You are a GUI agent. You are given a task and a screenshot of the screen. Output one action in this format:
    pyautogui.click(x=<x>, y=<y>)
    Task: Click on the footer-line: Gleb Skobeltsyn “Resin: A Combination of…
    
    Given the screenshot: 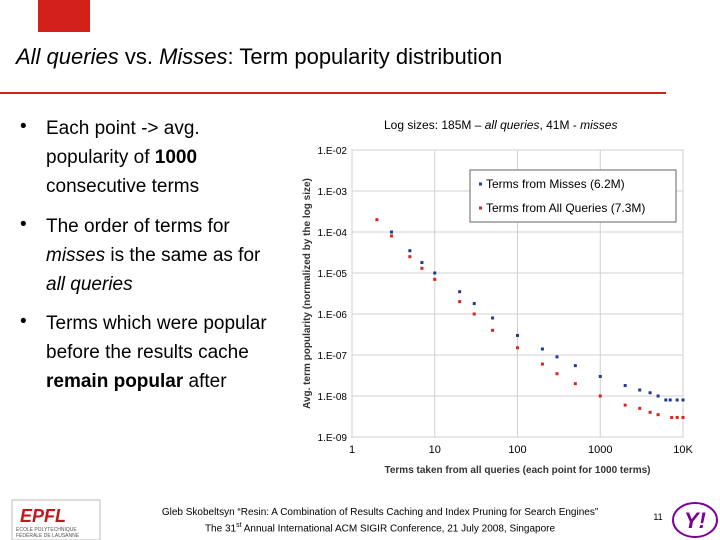 What is the action you would take?
    pyautogui.click(x=380, y=512)
    